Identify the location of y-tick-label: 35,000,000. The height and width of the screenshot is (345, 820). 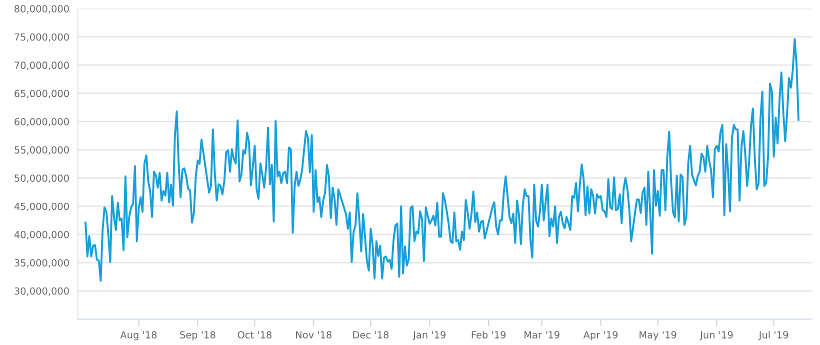
(41, 263).